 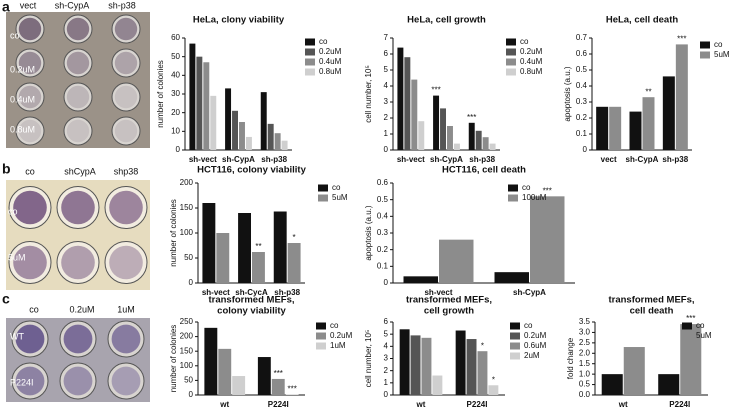 I want to click on y-tick-label: 0.2, so click(x=383, y=249).